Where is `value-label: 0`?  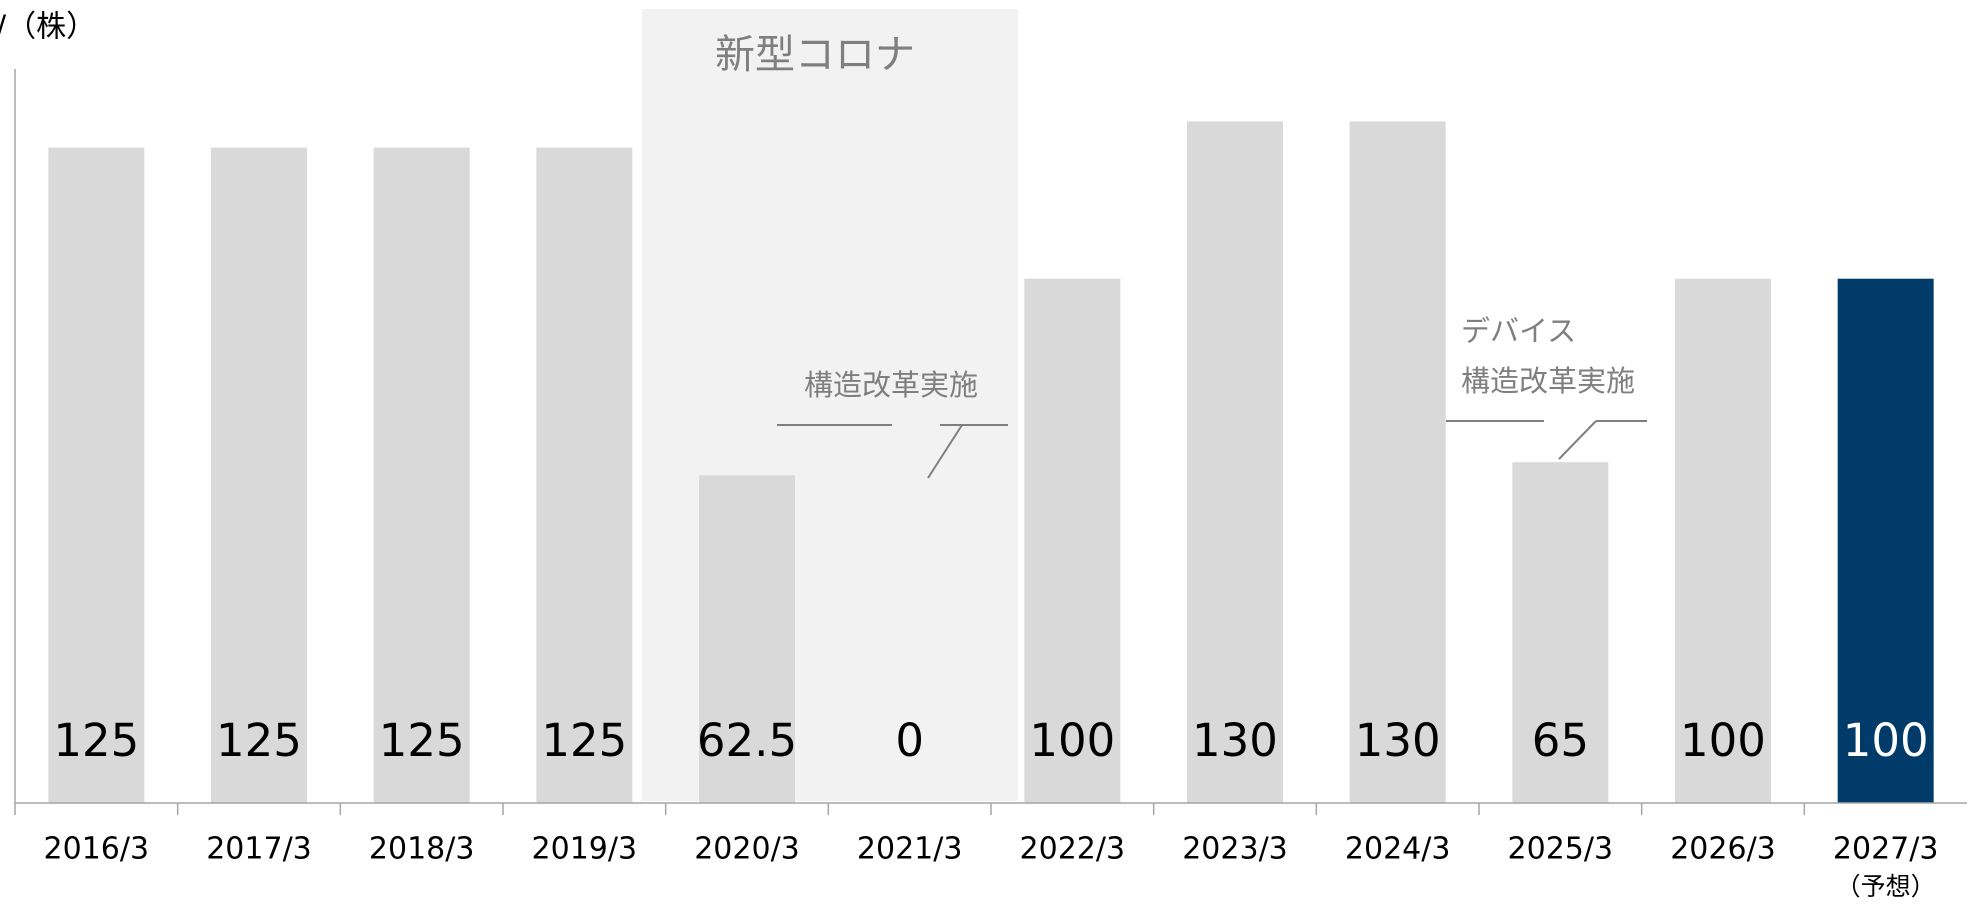
value-label: 0 is located at coordinates (909, 740).